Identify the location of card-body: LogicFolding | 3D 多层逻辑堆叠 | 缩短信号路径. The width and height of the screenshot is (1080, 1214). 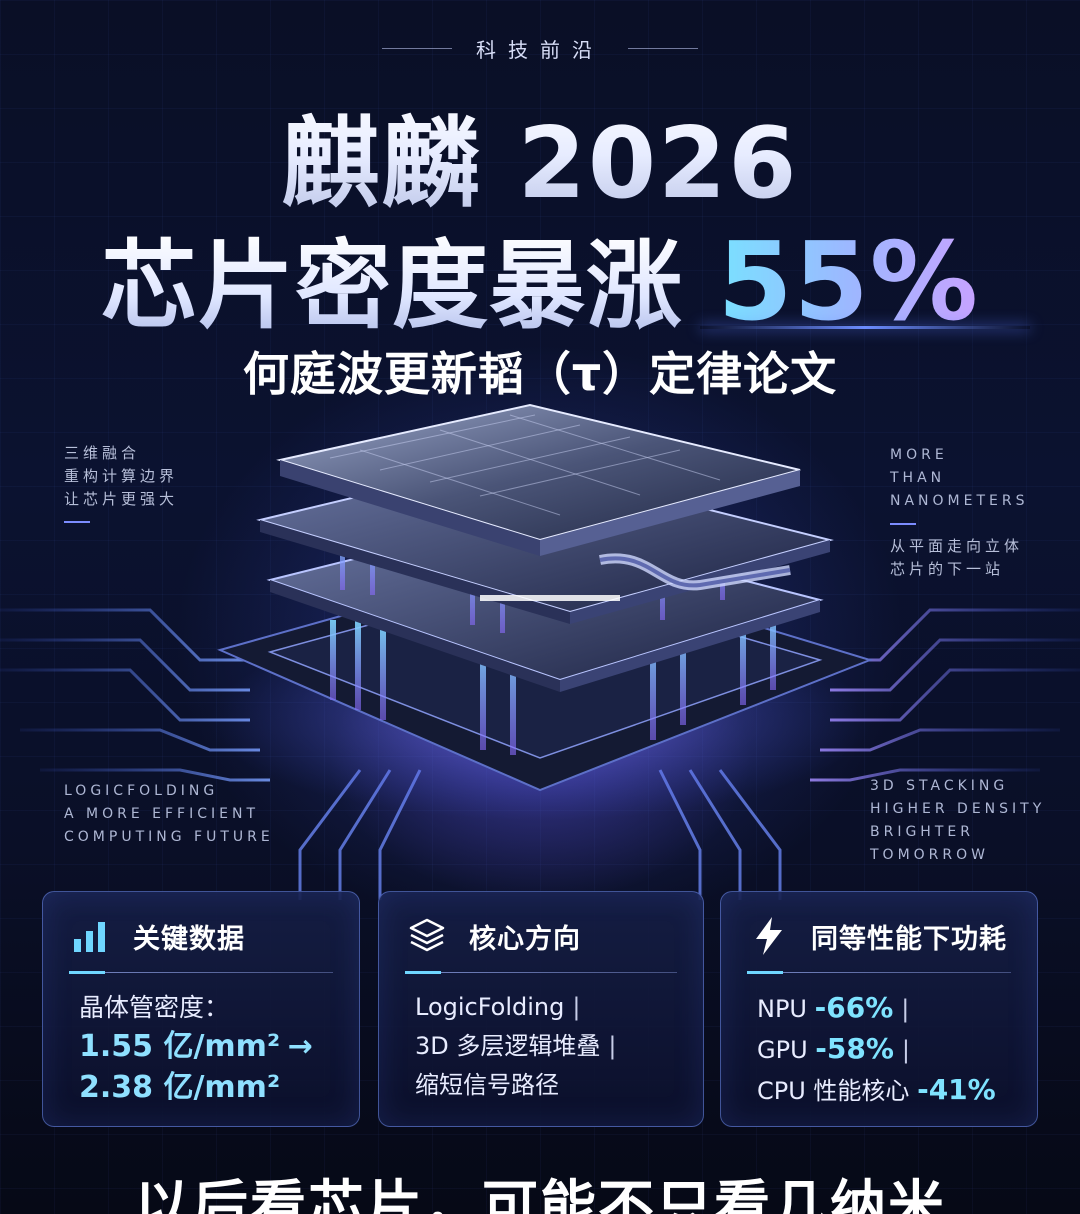
(549, 1046).